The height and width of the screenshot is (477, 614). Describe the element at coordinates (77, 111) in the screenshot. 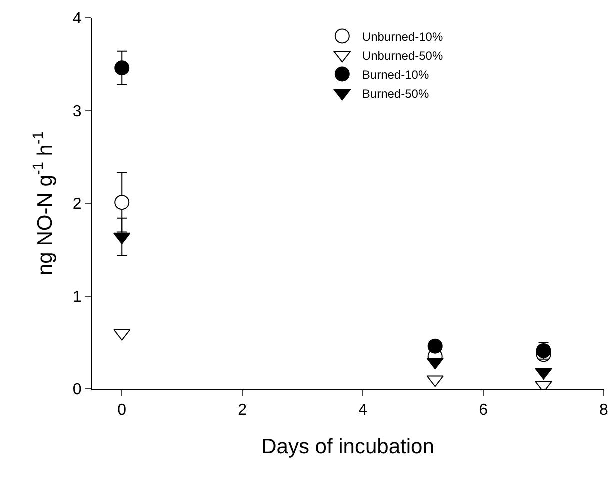

I see `y-tick-label: 3` at that location.